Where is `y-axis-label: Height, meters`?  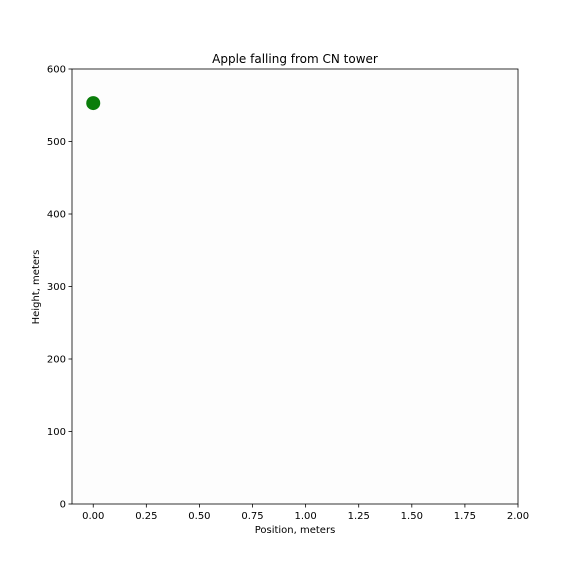
y-axis-label: Height, meters is located at coordinates (36, 287).